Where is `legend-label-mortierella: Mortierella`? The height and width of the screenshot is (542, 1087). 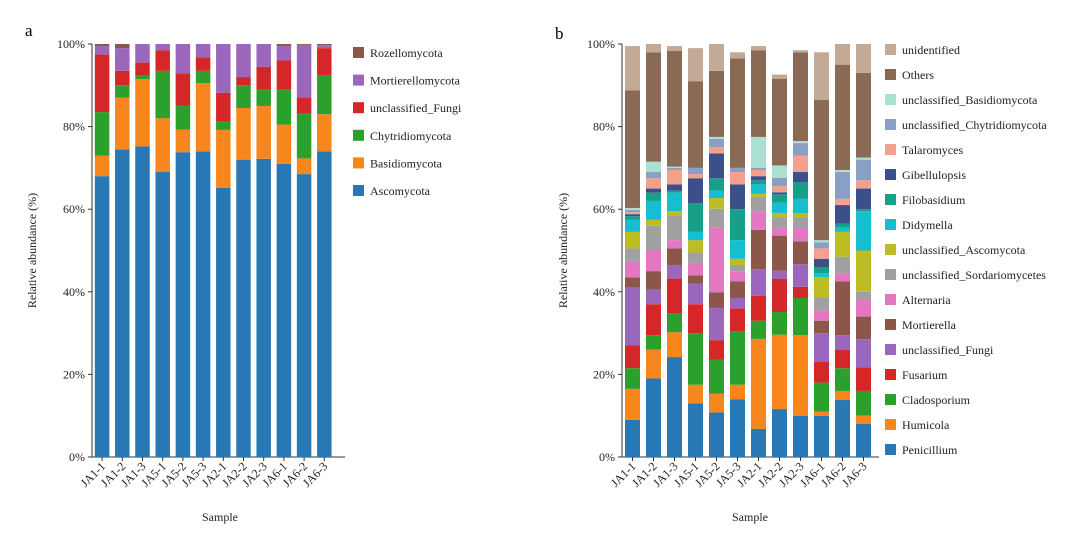
legend-label-mortierella: Mortierella is located at coordinates (929, 325).